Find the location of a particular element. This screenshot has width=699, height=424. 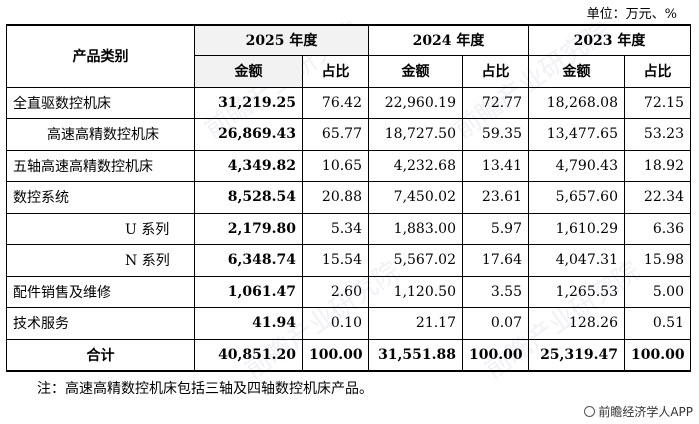

amount-cell: 13,477.65 is located at coordinates (576, 134).